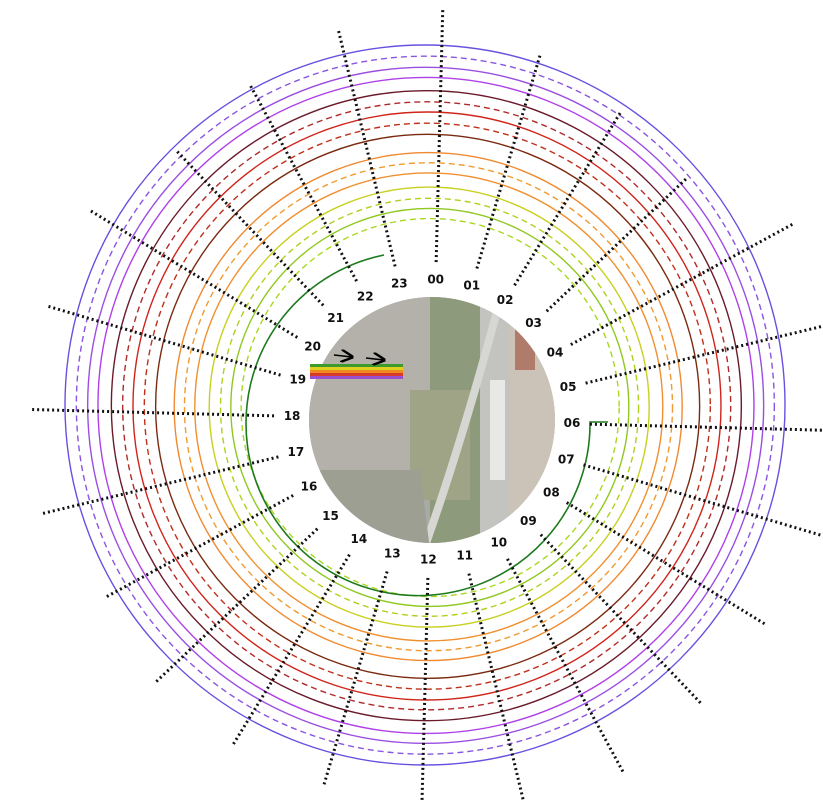 Image resolution: width=823 pixels, height=807 pixels. I want to click on hour-label: 23, so click(399, 283).